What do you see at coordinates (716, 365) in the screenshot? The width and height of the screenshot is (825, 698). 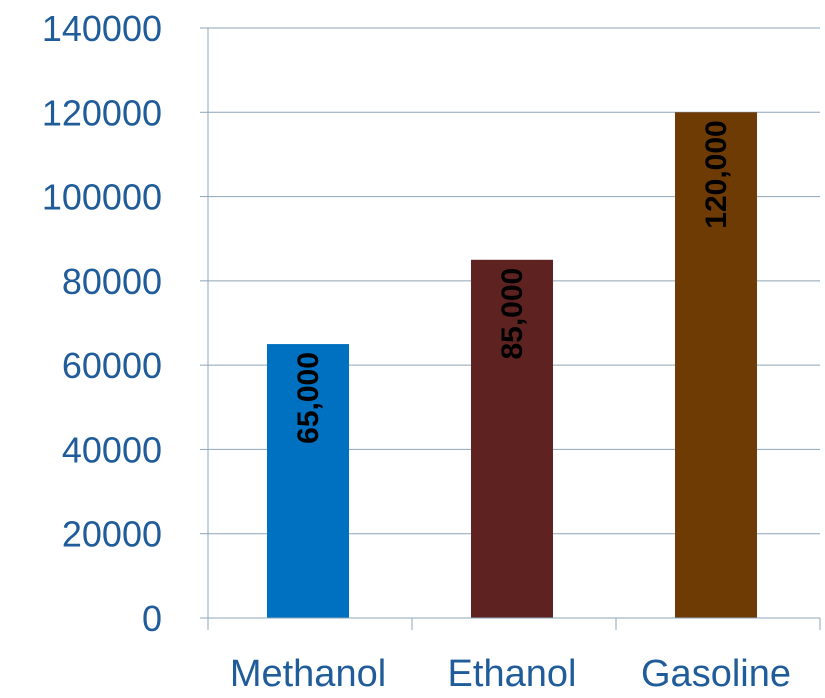 I see `bar-gasoline` at bounding box center [716, 365].